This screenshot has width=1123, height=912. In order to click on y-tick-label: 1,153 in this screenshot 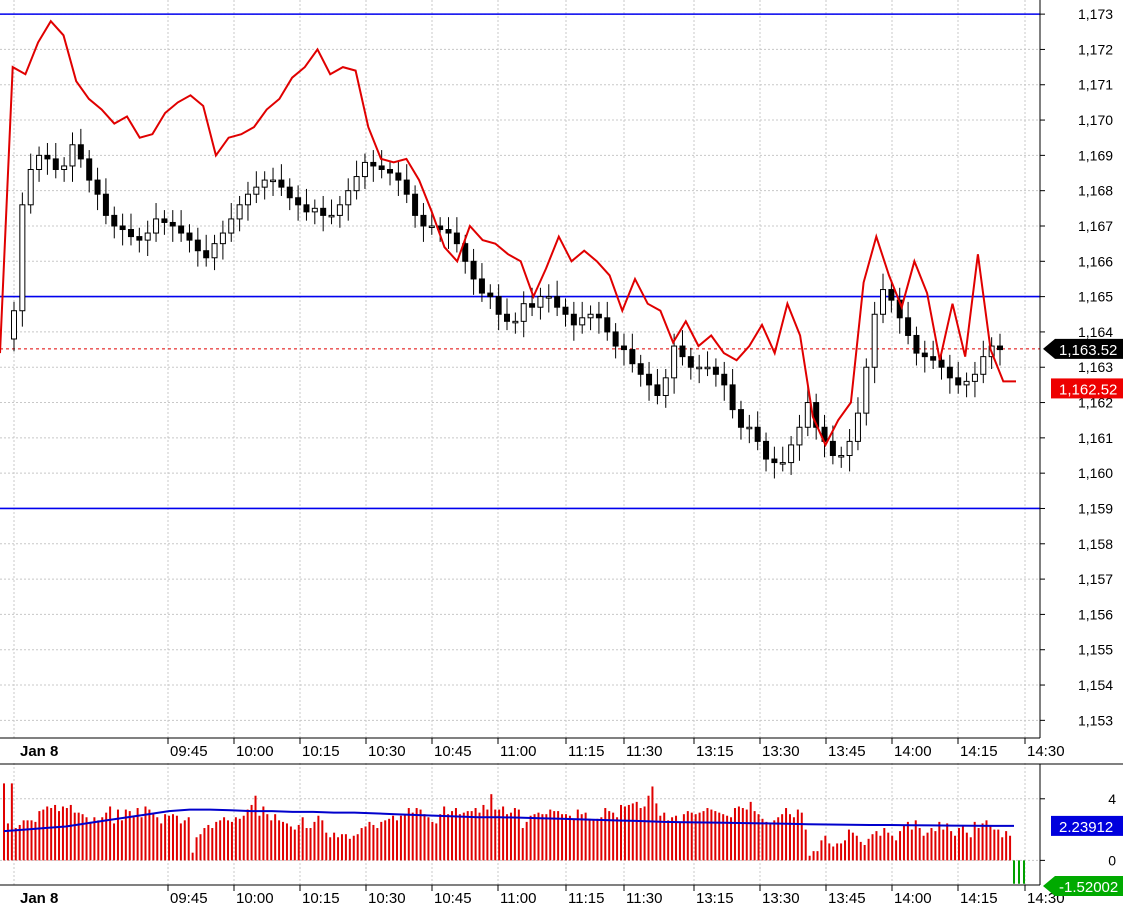, I will do `click(1095, 720)`.